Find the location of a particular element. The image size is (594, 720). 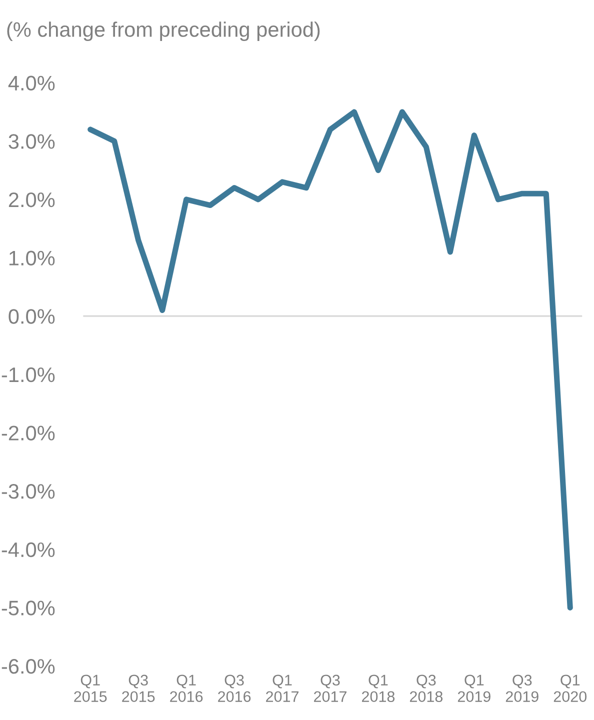

y-tick-label: 0.0% is located at coordinates (31, 316).